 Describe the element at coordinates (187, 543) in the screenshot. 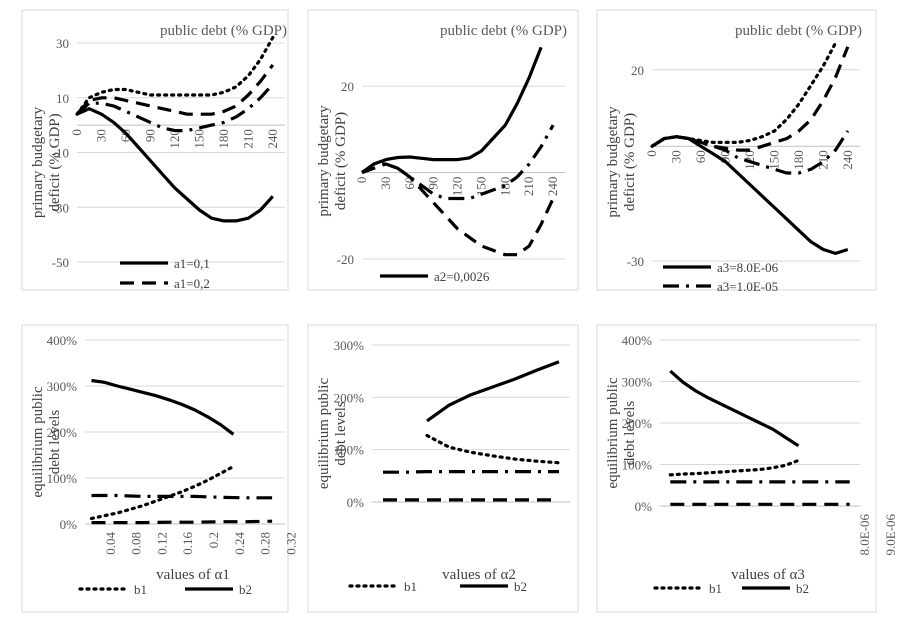

I see `x-tick-label: 0.16` at that location.